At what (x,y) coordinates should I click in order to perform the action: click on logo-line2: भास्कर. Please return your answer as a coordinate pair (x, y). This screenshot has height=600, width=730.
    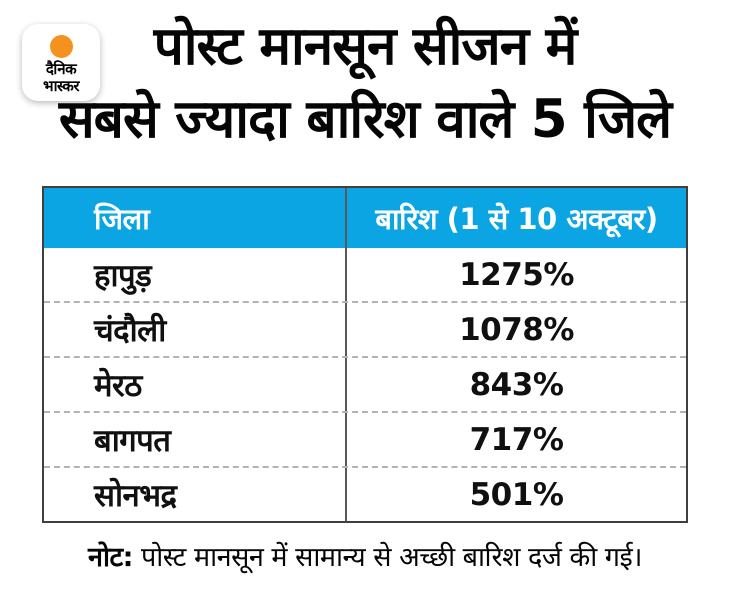
    Looking at the image, I should click on (61, 85).